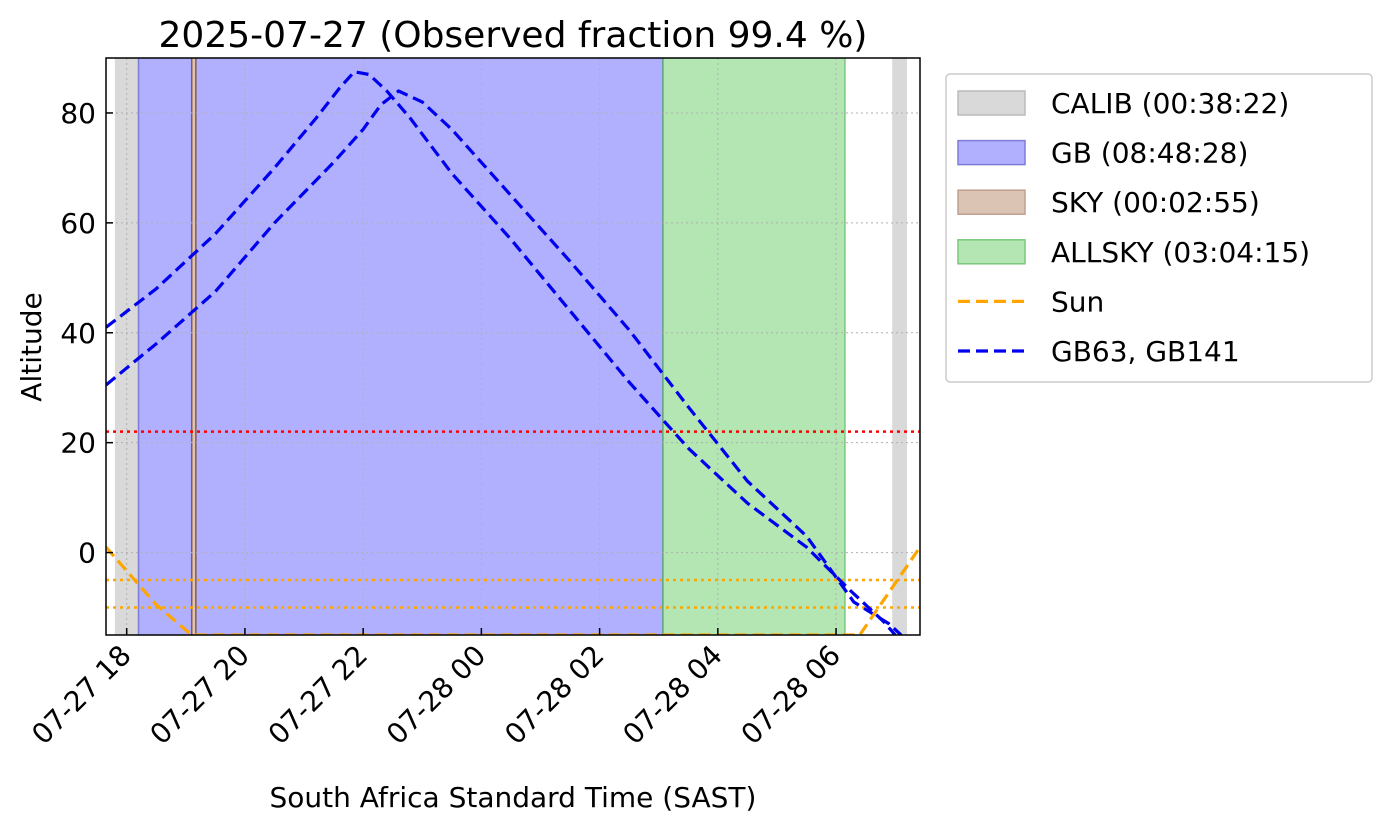 The height and width of the screenshot is (829, 1388). Describe the element at coordinates (1180, 252) in the screenshot. I see `legend-label: ALLSKY (03:04:15)` at that location.